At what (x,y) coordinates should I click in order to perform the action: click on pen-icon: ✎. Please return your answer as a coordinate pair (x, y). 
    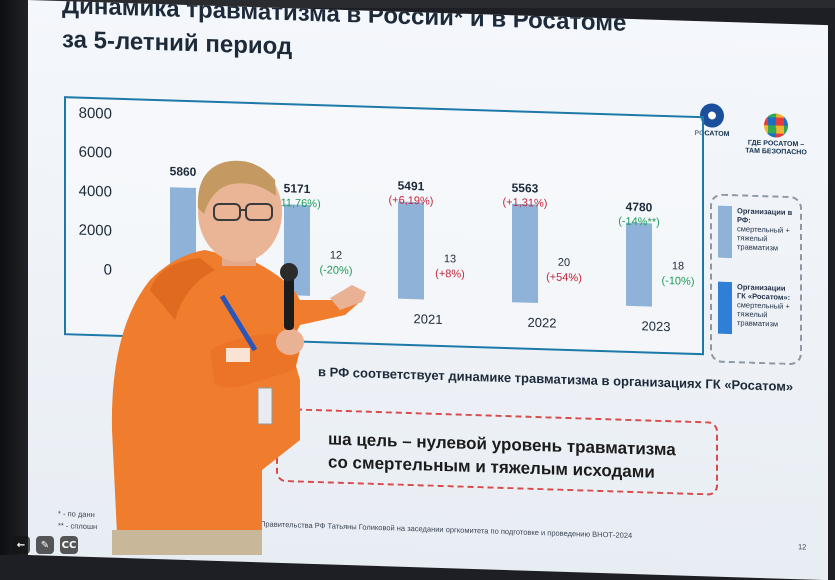
    Looking at the image, I should click on (45, 545).